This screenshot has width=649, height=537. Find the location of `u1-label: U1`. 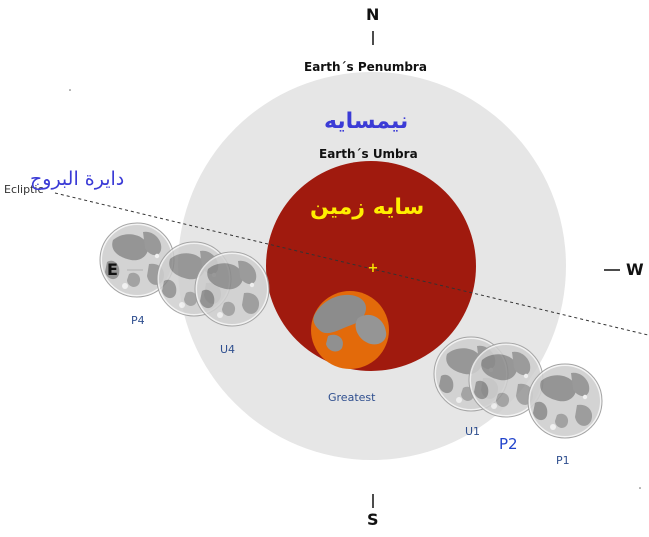

u1-label: U1 is located at coordinates (473, 431).